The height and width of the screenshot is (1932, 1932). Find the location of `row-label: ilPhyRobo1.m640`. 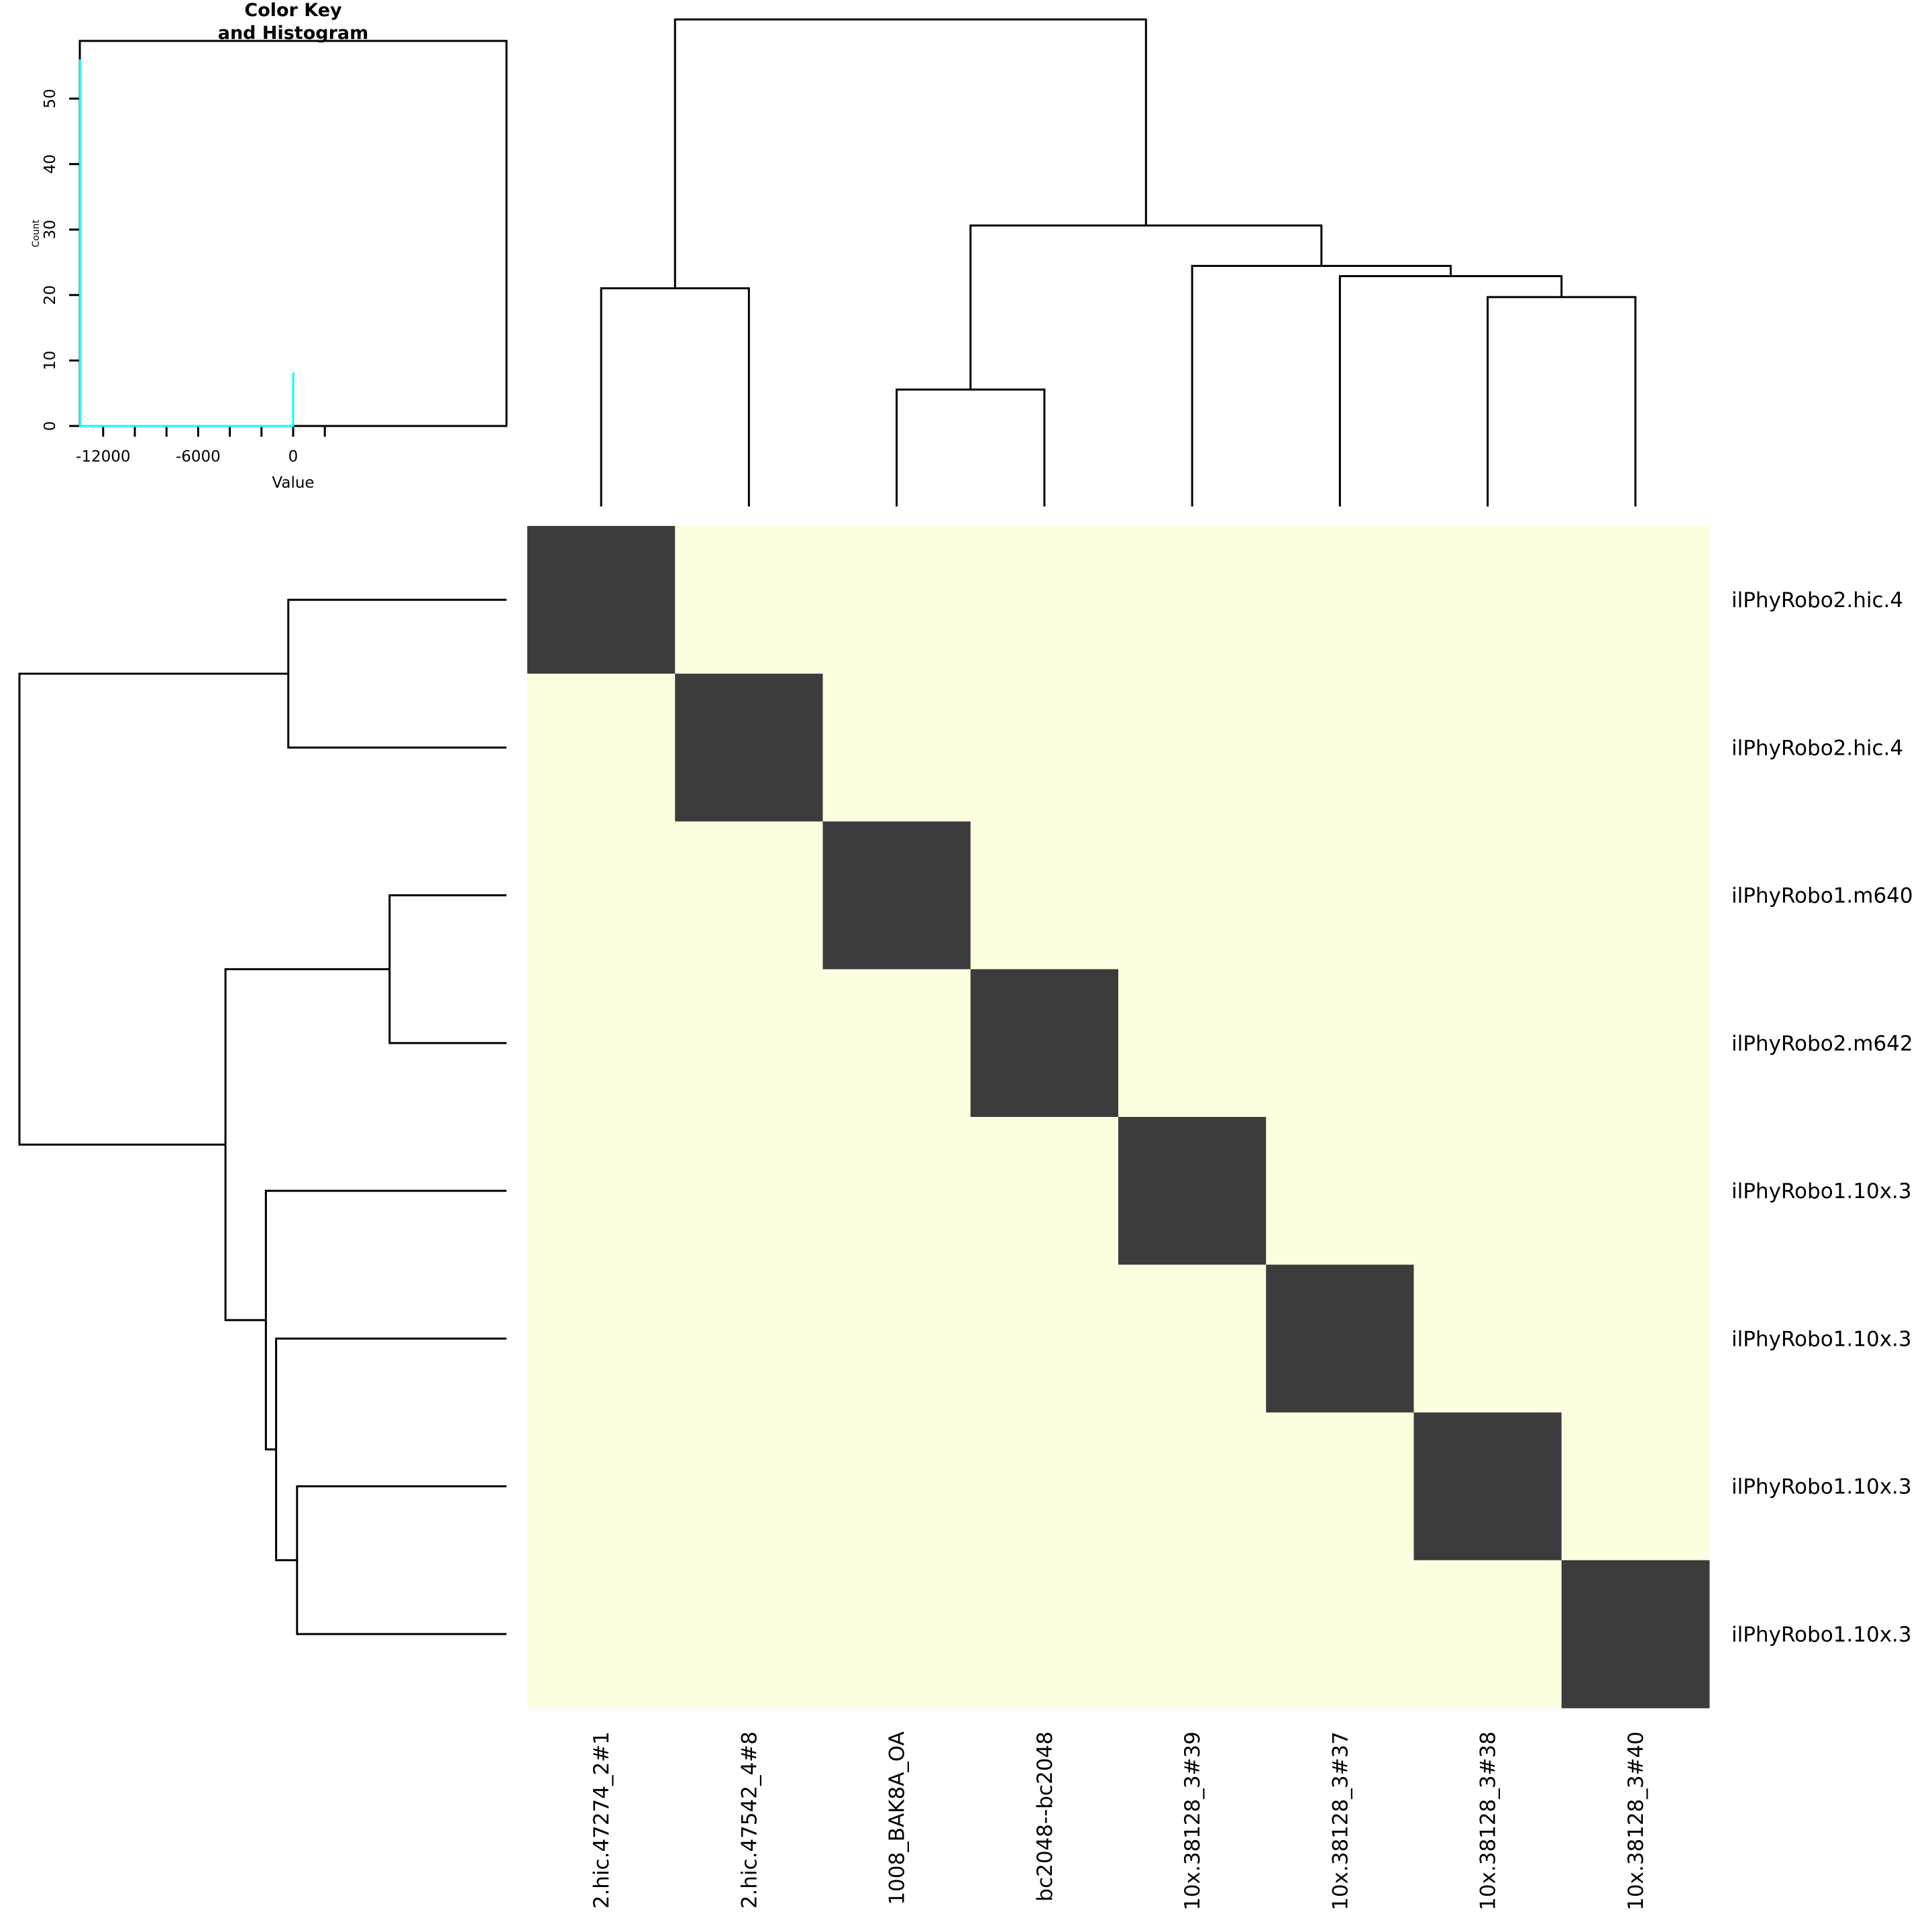

row-label: ilPhyRobo1.m640 is located at coordinates (1822, 896).